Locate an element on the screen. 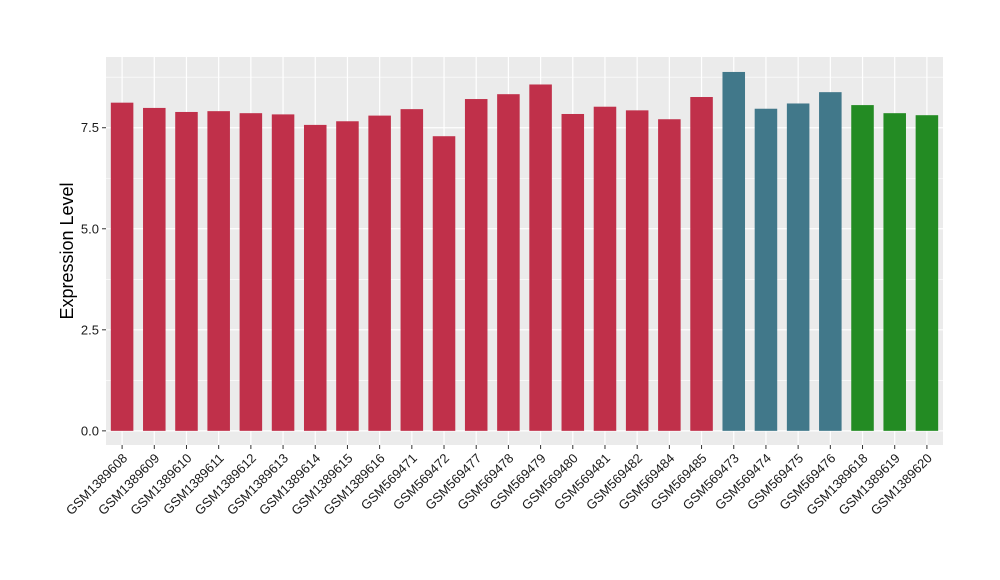 The width and height of the screenshot is (1000, 580). y-axis: 0.0 2.5 5.0 7.5 is located at coordinates (93, 279).